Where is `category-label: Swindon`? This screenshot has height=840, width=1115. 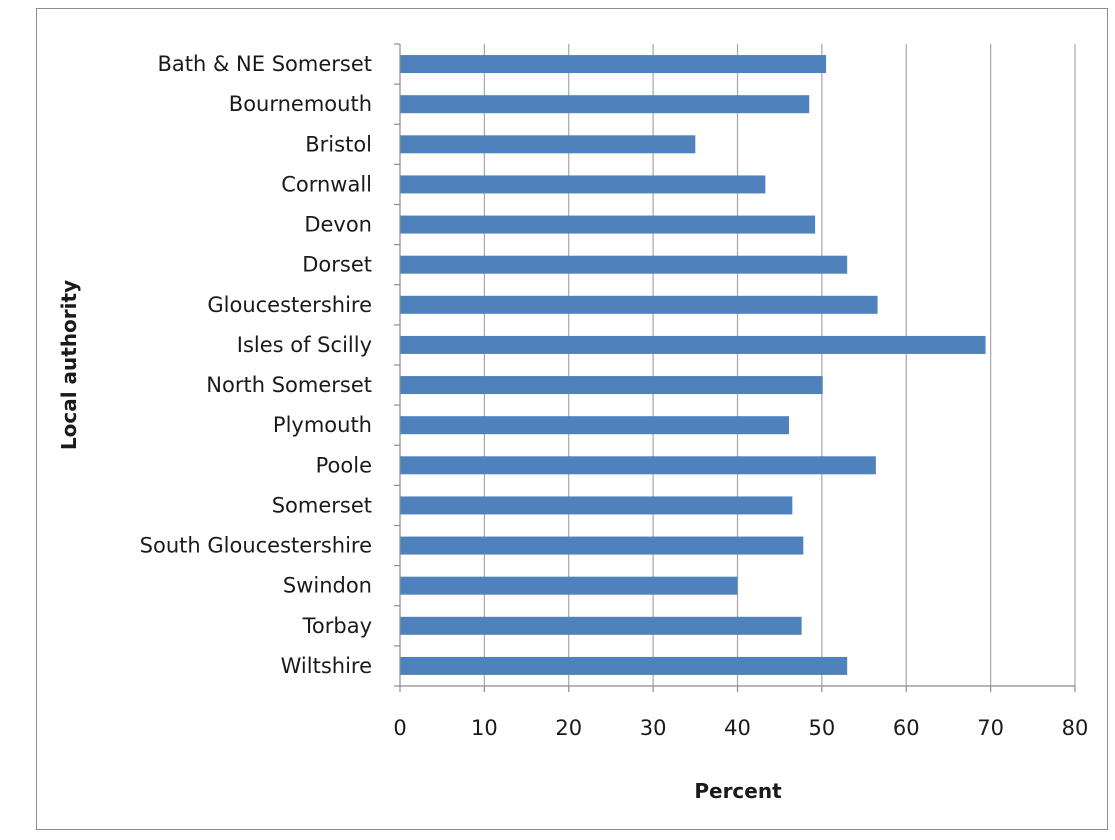
category-label: Swindon is located at coordinates (327, 586).